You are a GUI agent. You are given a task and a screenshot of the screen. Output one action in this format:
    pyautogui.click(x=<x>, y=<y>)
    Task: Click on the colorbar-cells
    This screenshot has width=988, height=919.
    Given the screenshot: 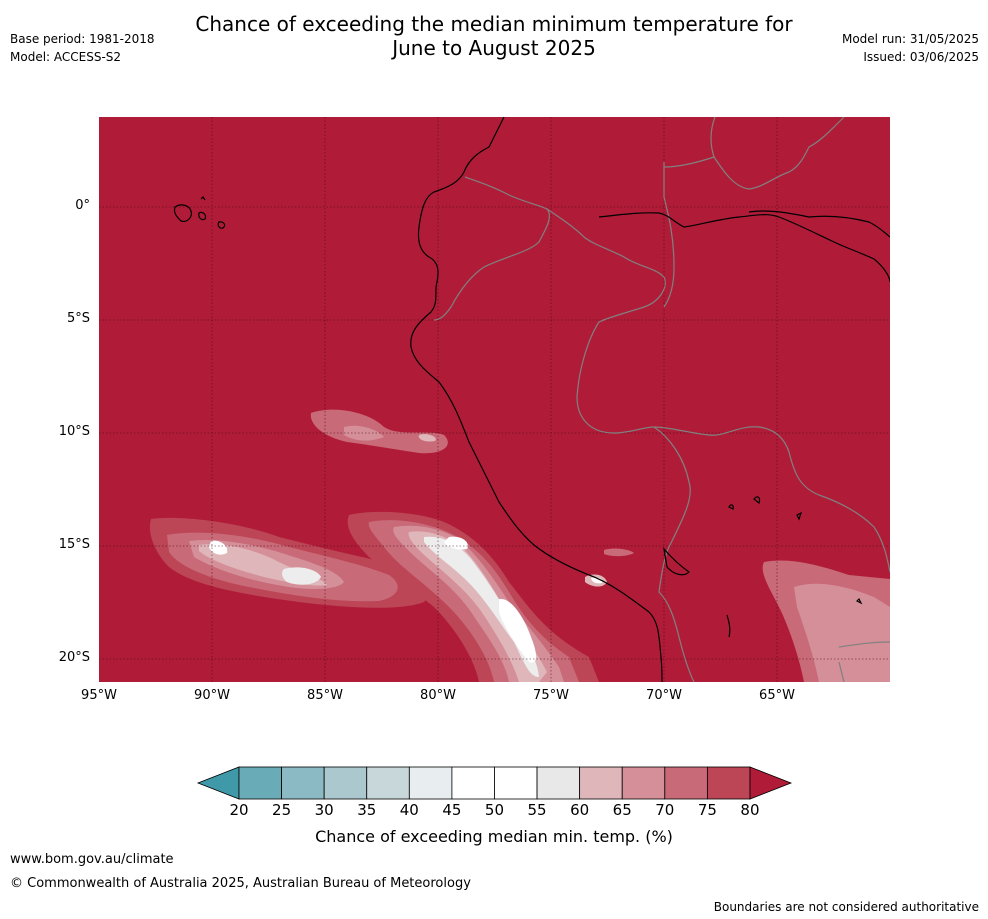 What is the action you would take?
    pyautogui.click(x=494, y=783)
    